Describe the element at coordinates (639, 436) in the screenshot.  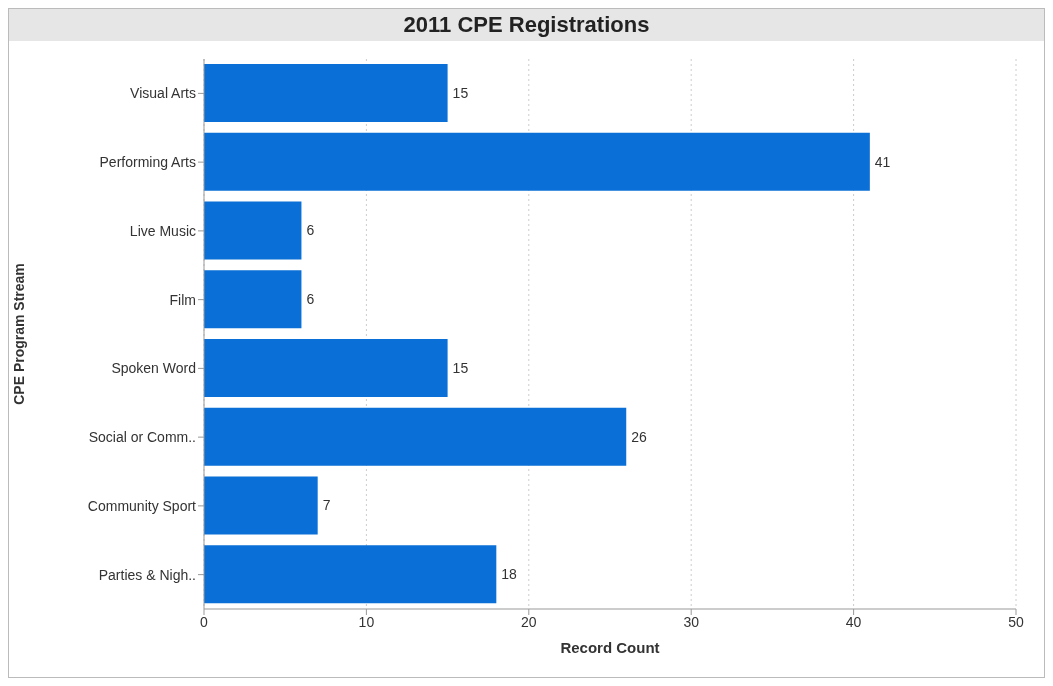
I see `data-label: 26` at that location.